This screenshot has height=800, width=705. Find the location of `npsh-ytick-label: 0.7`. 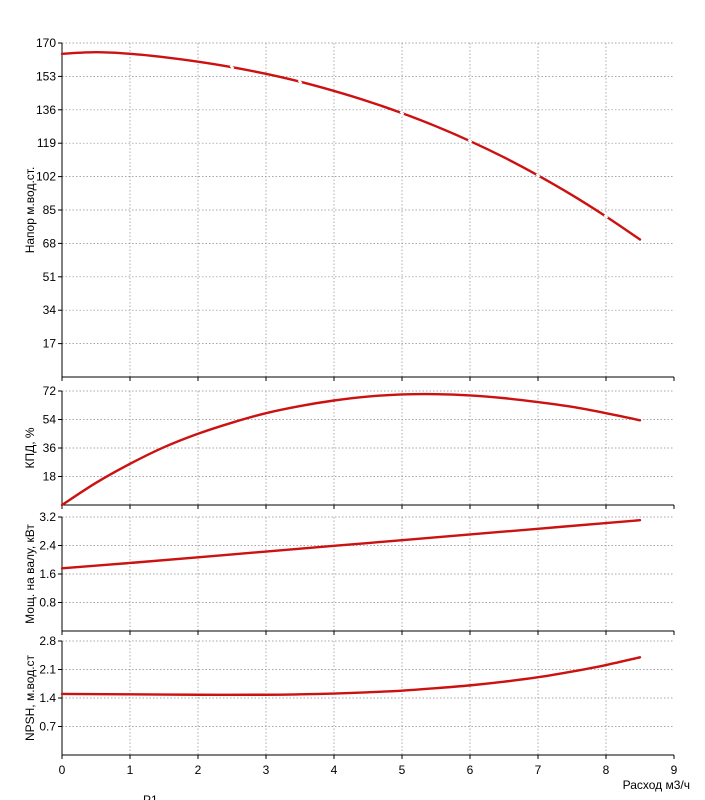

npsh-ytick-label: 0.7 is located at coordinates (47, 727).